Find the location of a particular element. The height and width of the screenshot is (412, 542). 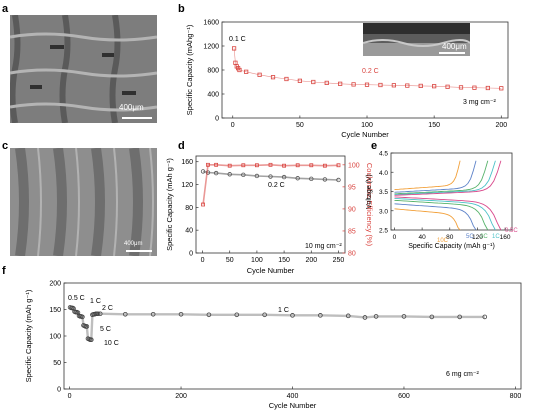

y-axis-label: Specific Capacity (mAhg⁻¹) is located at coordinates (189, 69).